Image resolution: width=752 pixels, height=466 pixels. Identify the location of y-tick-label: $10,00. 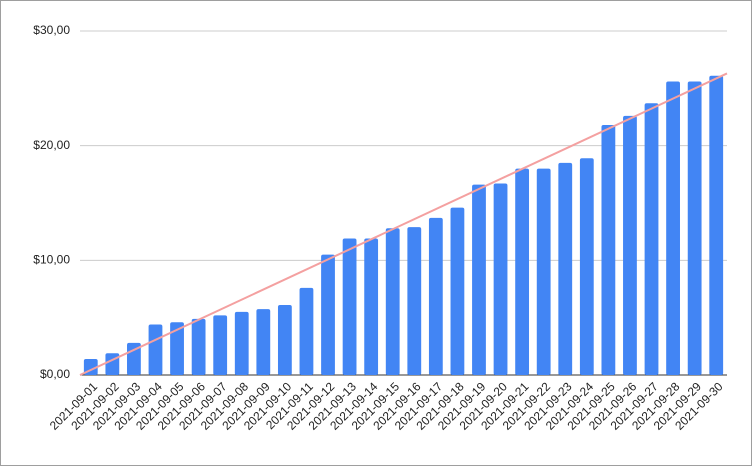
(51, 260).